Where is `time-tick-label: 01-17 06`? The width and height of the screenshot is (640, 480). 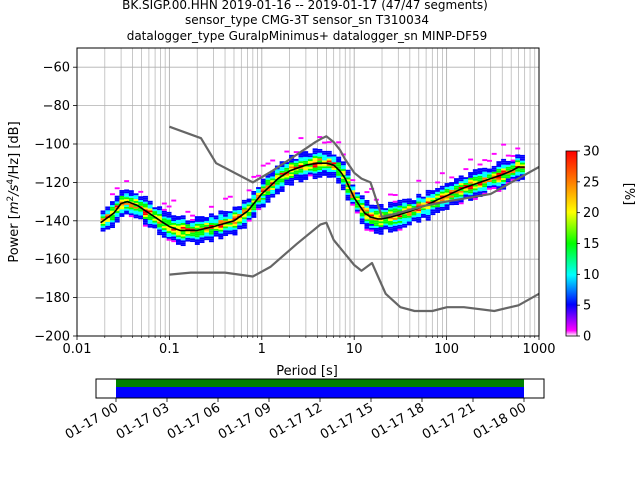
time-tick-label: 01-17 06 is located at coordinates (194, 421).